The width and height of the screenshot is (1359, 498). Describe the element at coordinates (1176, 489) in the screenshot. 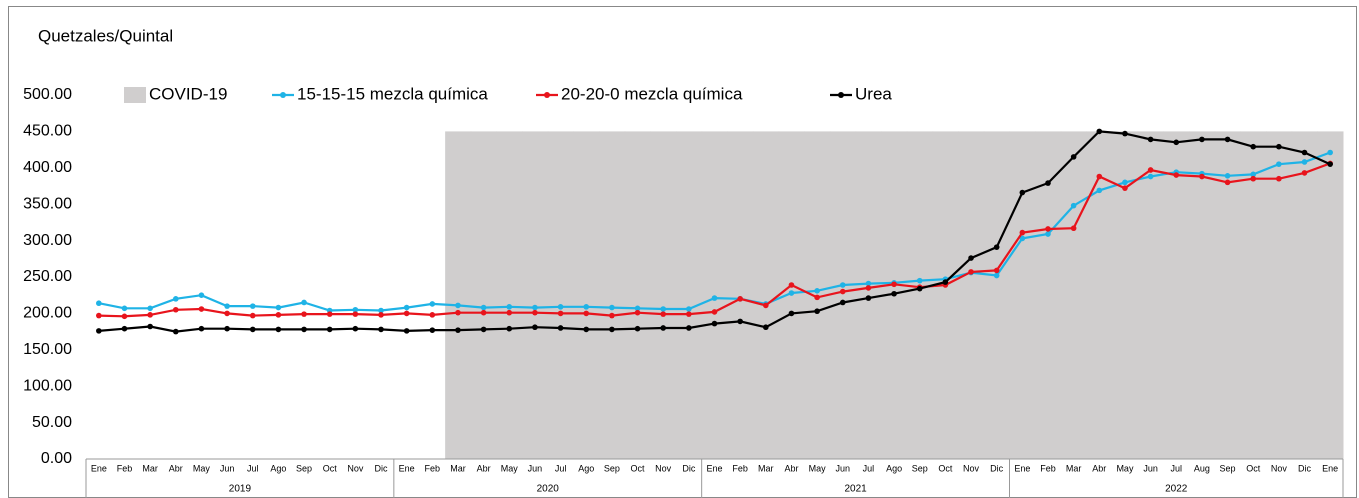

I see `x-group-label: 2022` at that location.